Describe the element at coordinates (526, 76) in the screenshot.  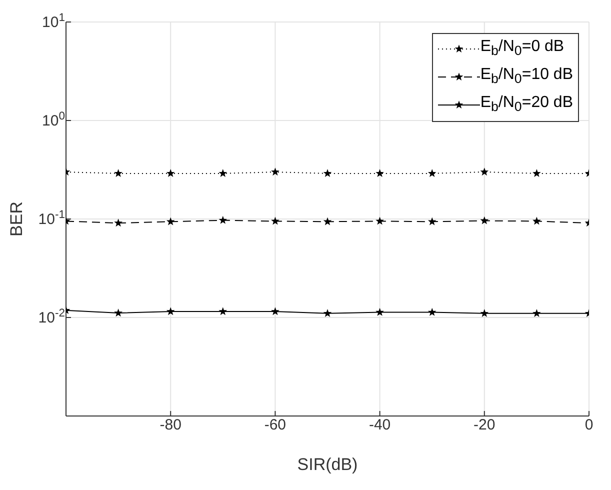
I see `legend-label: E$_{b}$/N$_{0}$=10 dB` at that location.